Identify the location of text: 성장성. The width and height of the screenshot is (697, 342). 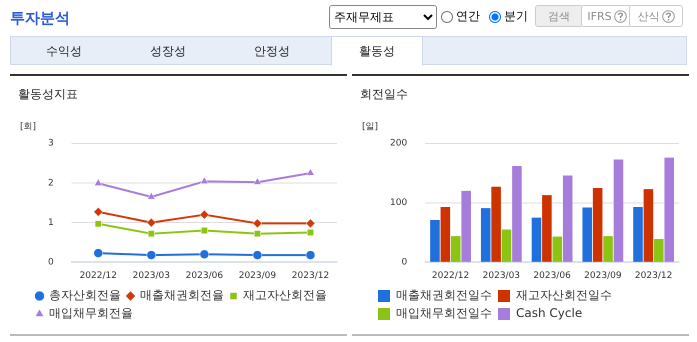
(168, 51).